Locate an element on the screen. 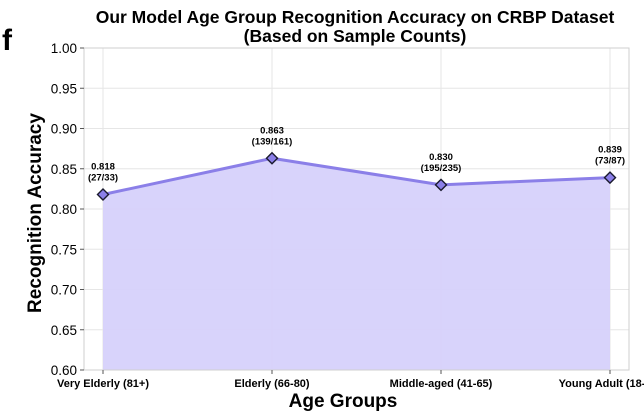  series-line is located at coordinates (356, 176).